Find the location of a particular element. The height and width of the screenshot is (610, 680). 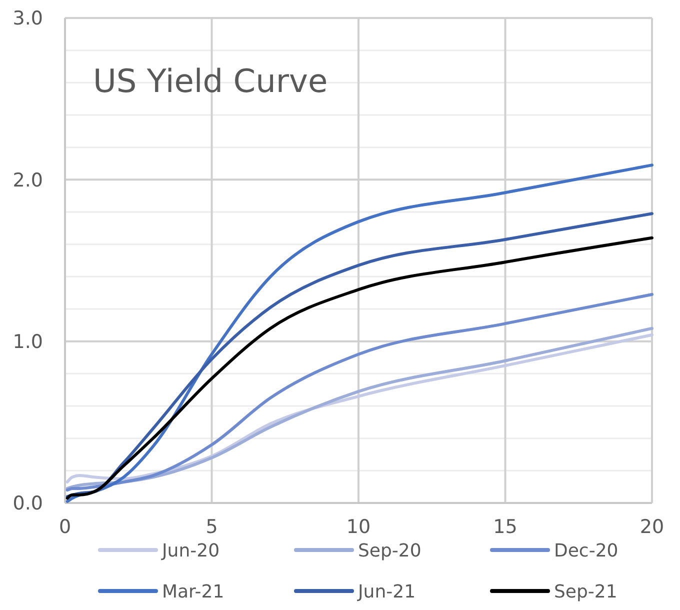

x-tick-label: 0 is located at coordinates (65, 527).